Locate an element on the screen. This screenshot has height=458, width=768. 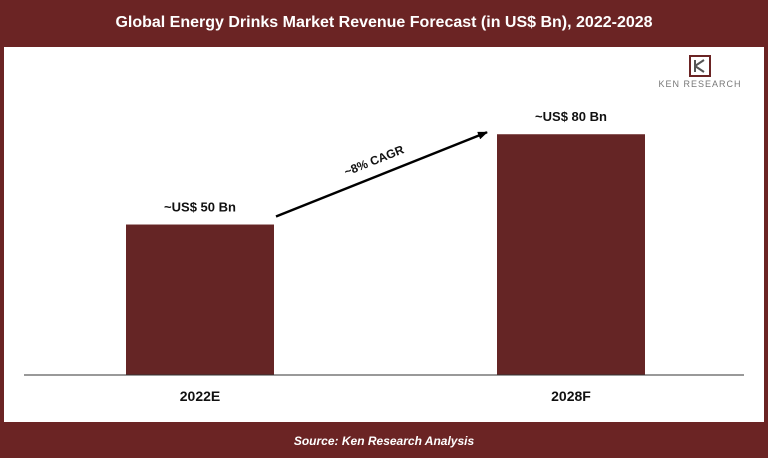
data-label-2028f: ~US$ 80 Bn is located at coordinates (571, 116).